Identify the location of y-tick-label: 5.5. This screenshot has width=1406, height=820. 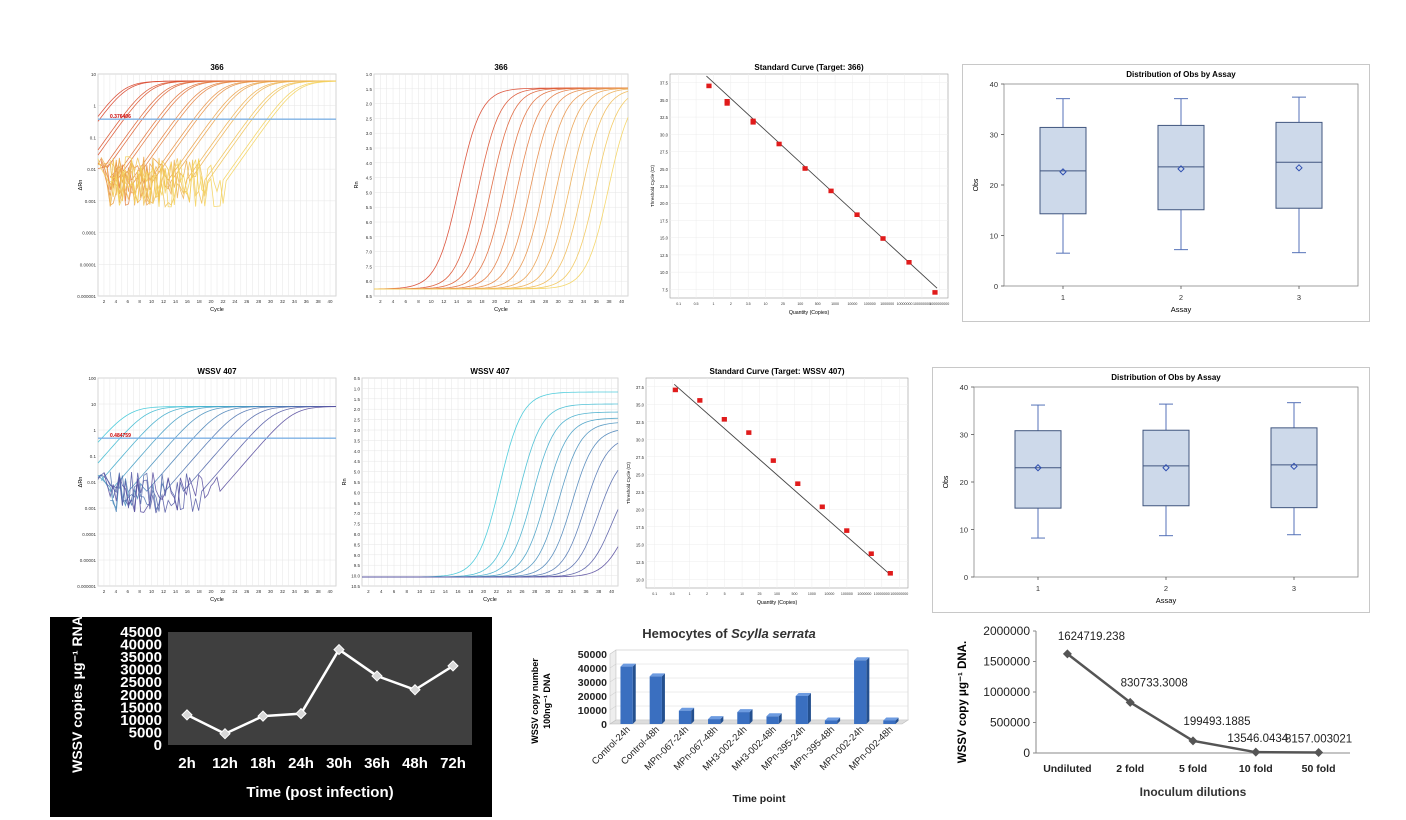
(369, 207).